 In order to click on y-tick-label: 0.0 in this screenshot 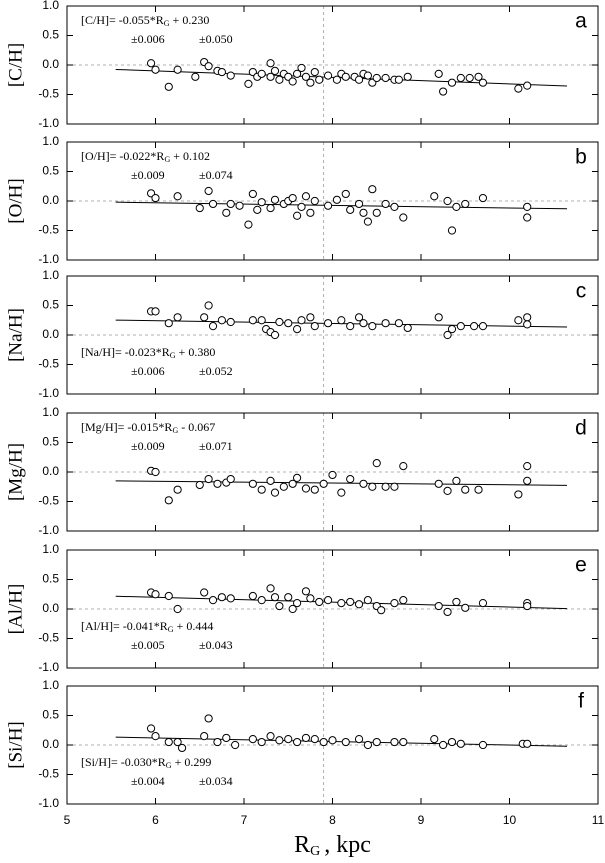, I will do `click(50, 334)`.